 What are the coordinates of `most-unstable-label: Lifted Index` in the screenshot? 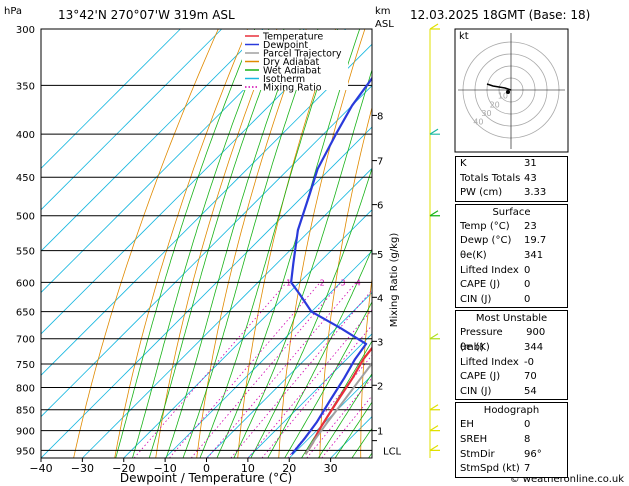 It's located at (489, 362).